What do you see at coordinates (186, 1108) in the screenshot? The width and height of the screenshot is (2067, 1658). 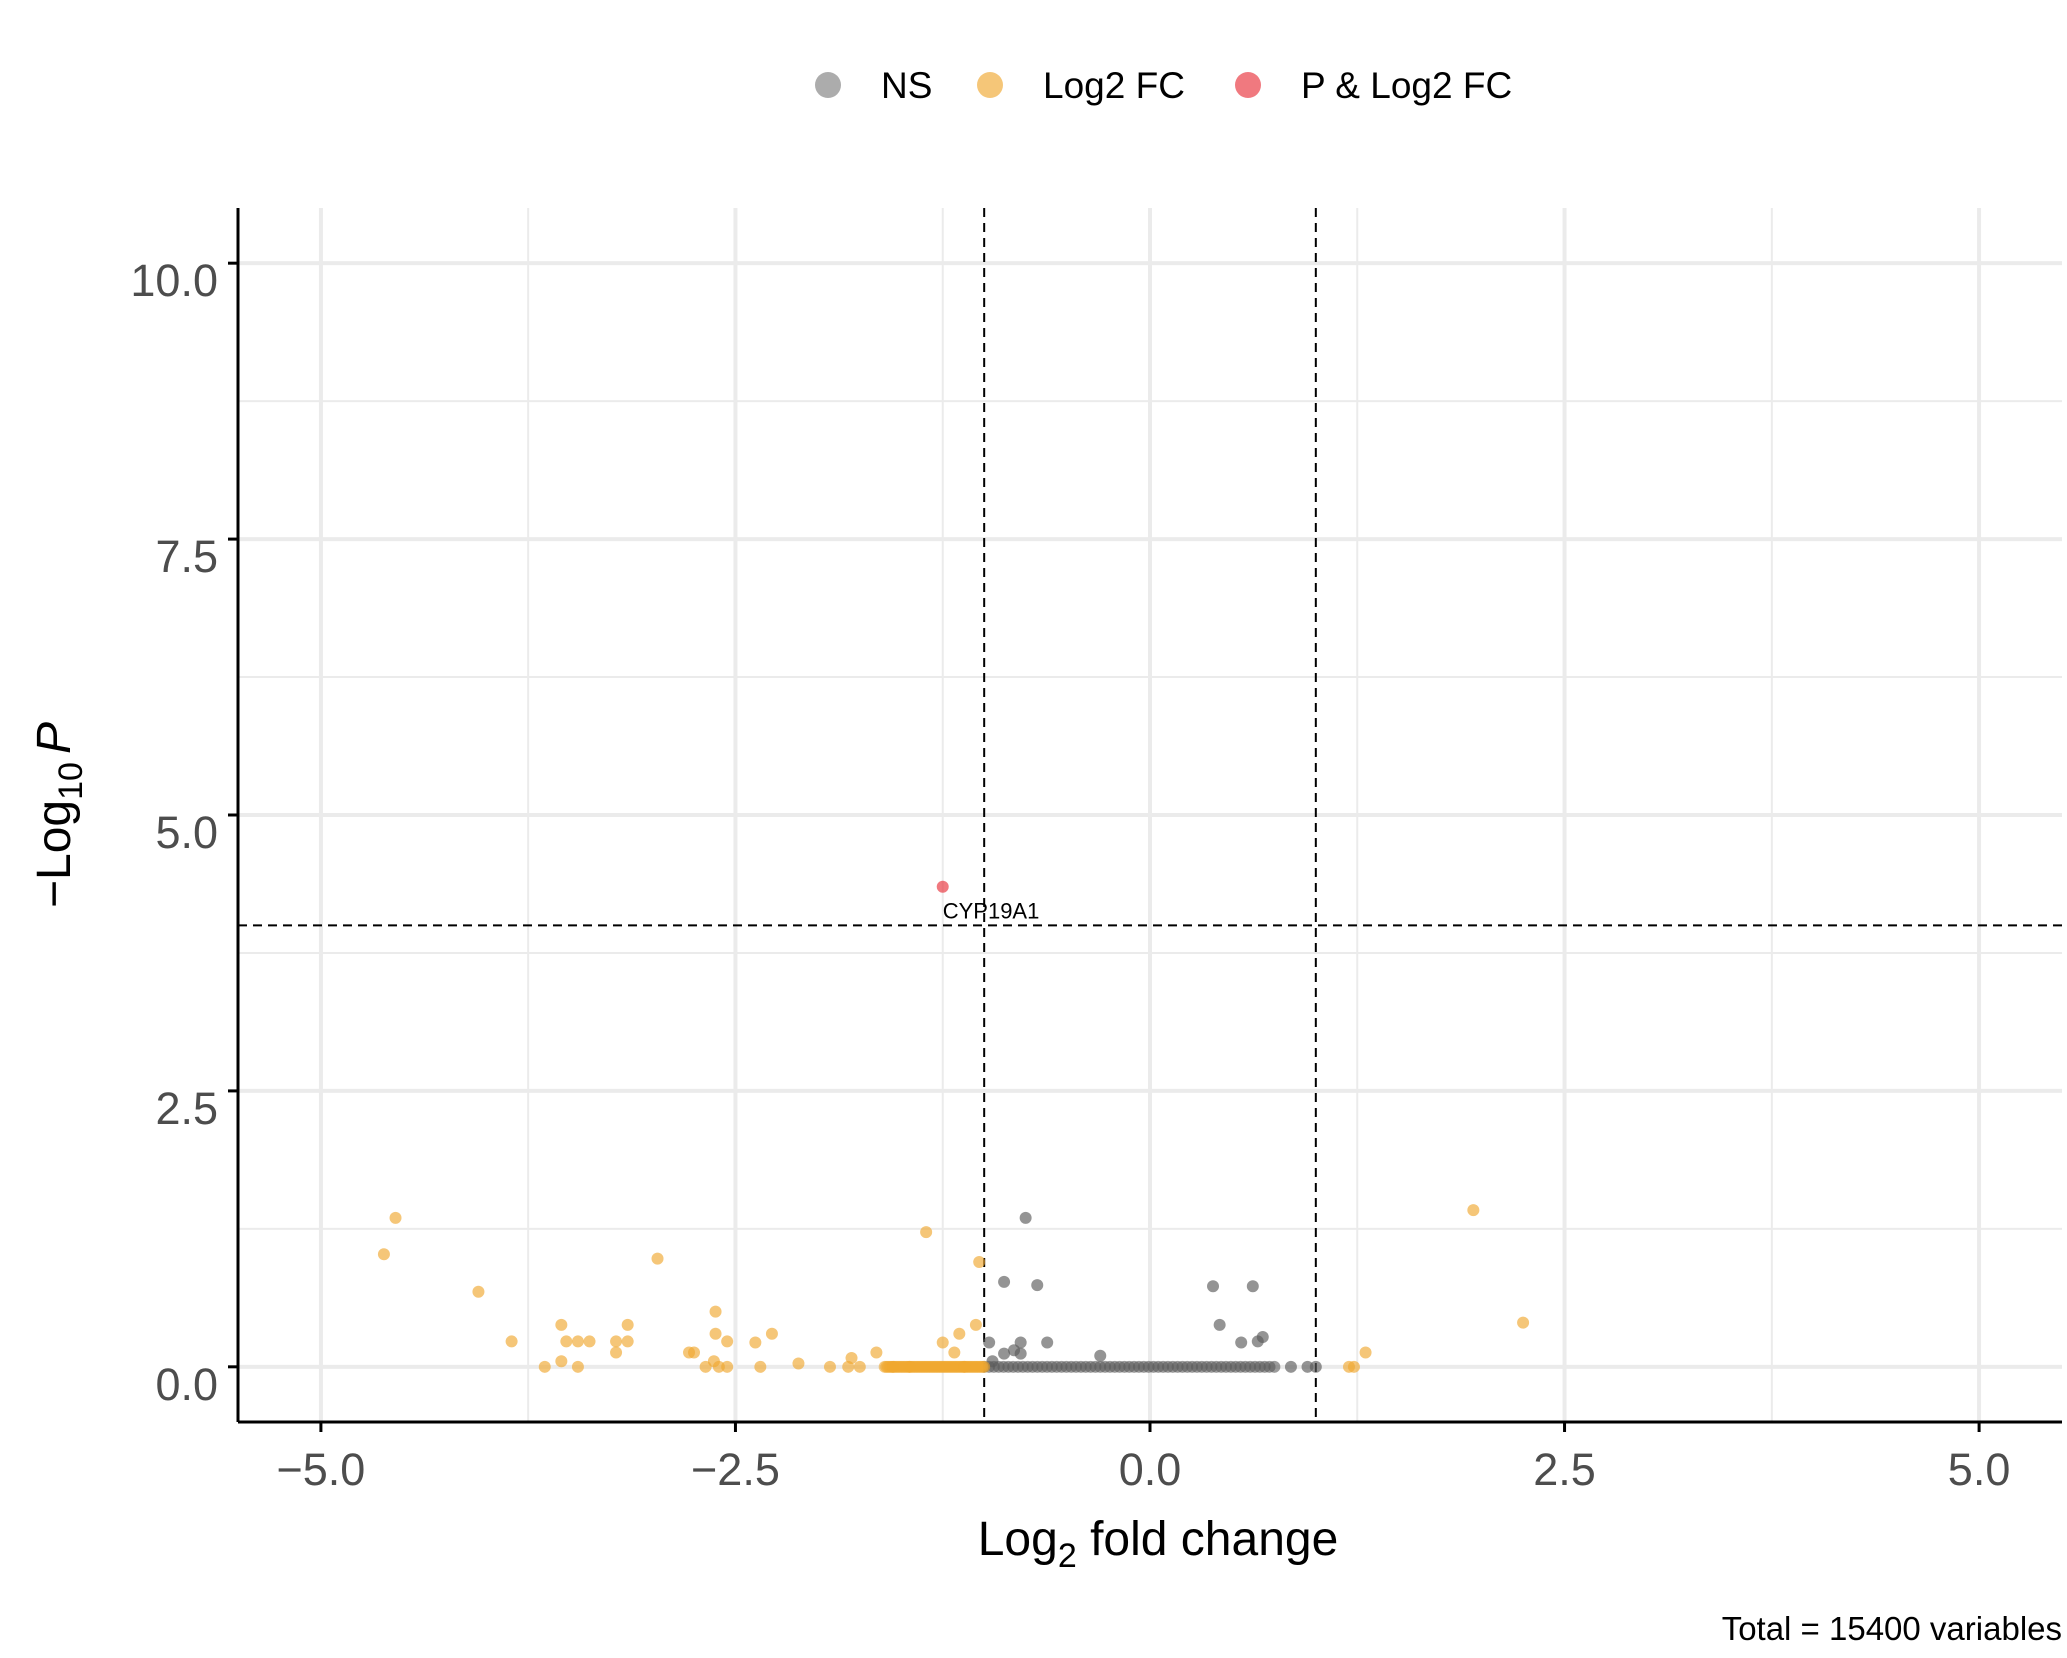 I see `y-tick-label: 2.5` at bounding box center [186, 1108].